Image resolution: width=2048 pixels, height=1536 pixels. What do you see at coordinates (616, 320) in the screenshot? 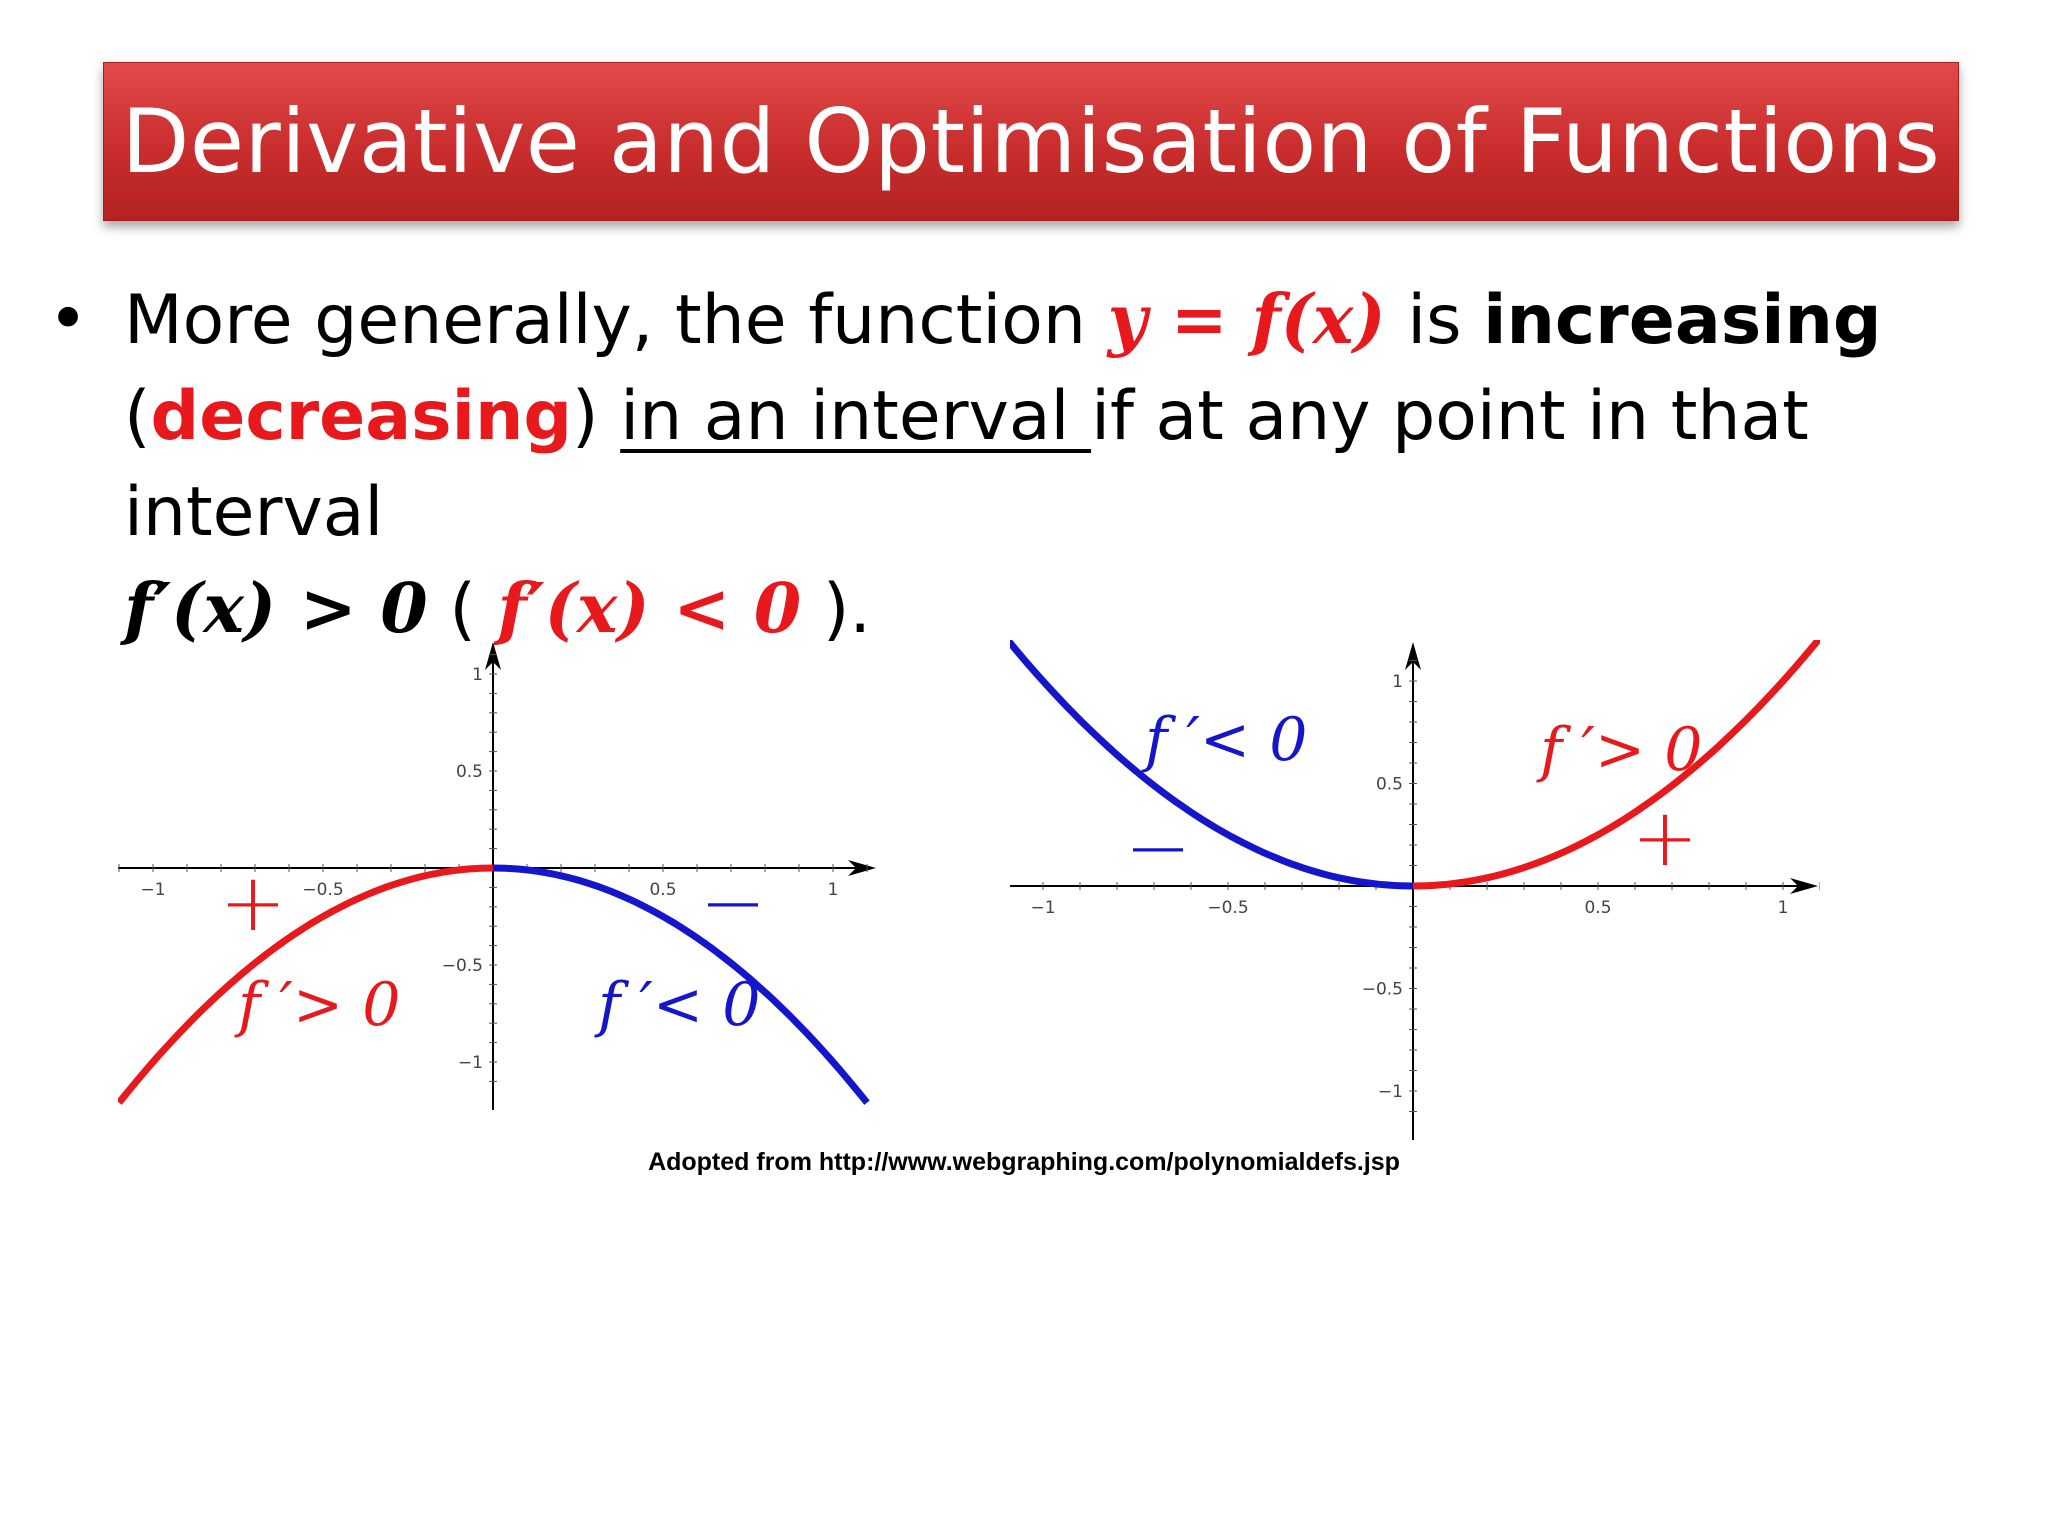
I see `text-run: More generally, the function` at bounding box center [616, 320].